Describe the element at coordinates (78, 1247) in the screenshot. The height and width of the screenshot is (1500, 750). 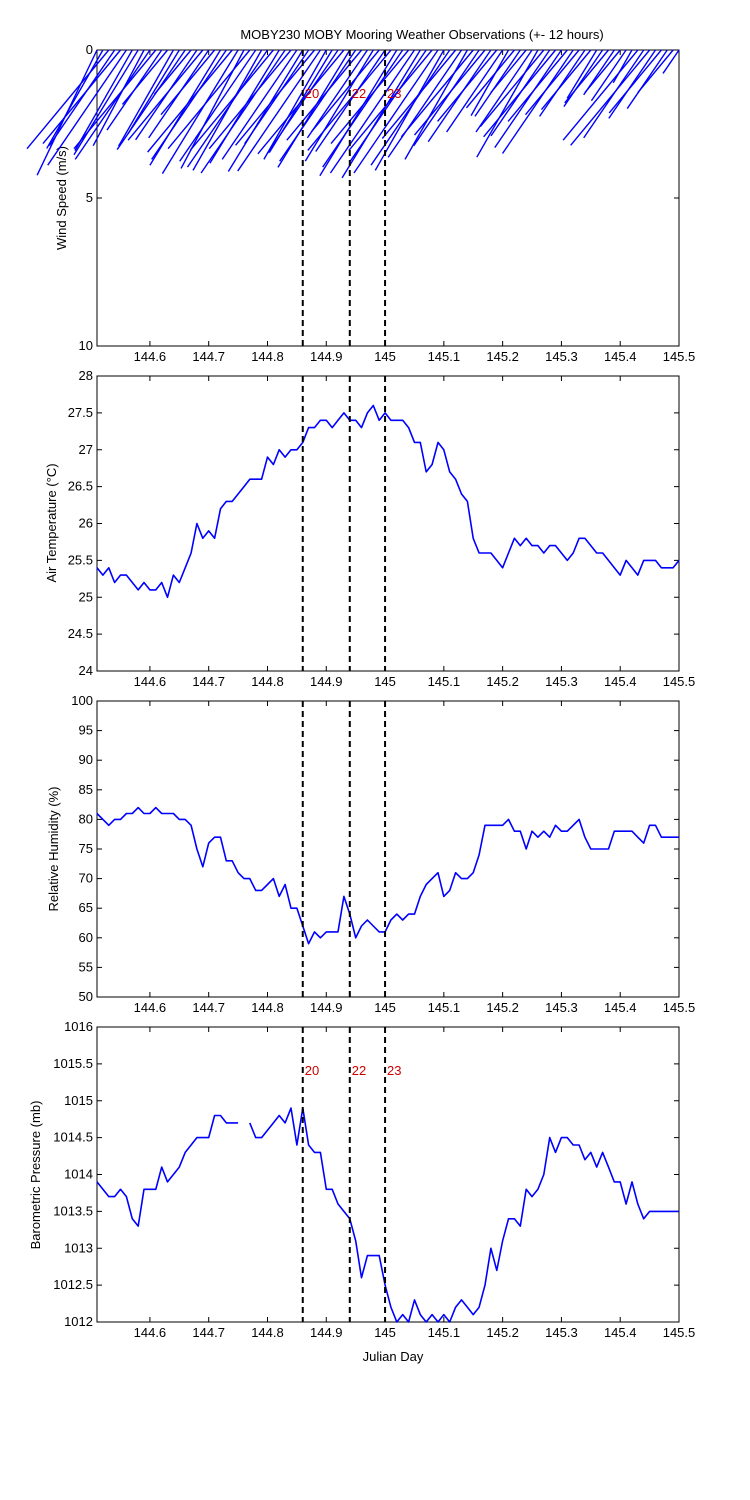
I see `barometric-pressure-ytick-label: 1013` at that location.